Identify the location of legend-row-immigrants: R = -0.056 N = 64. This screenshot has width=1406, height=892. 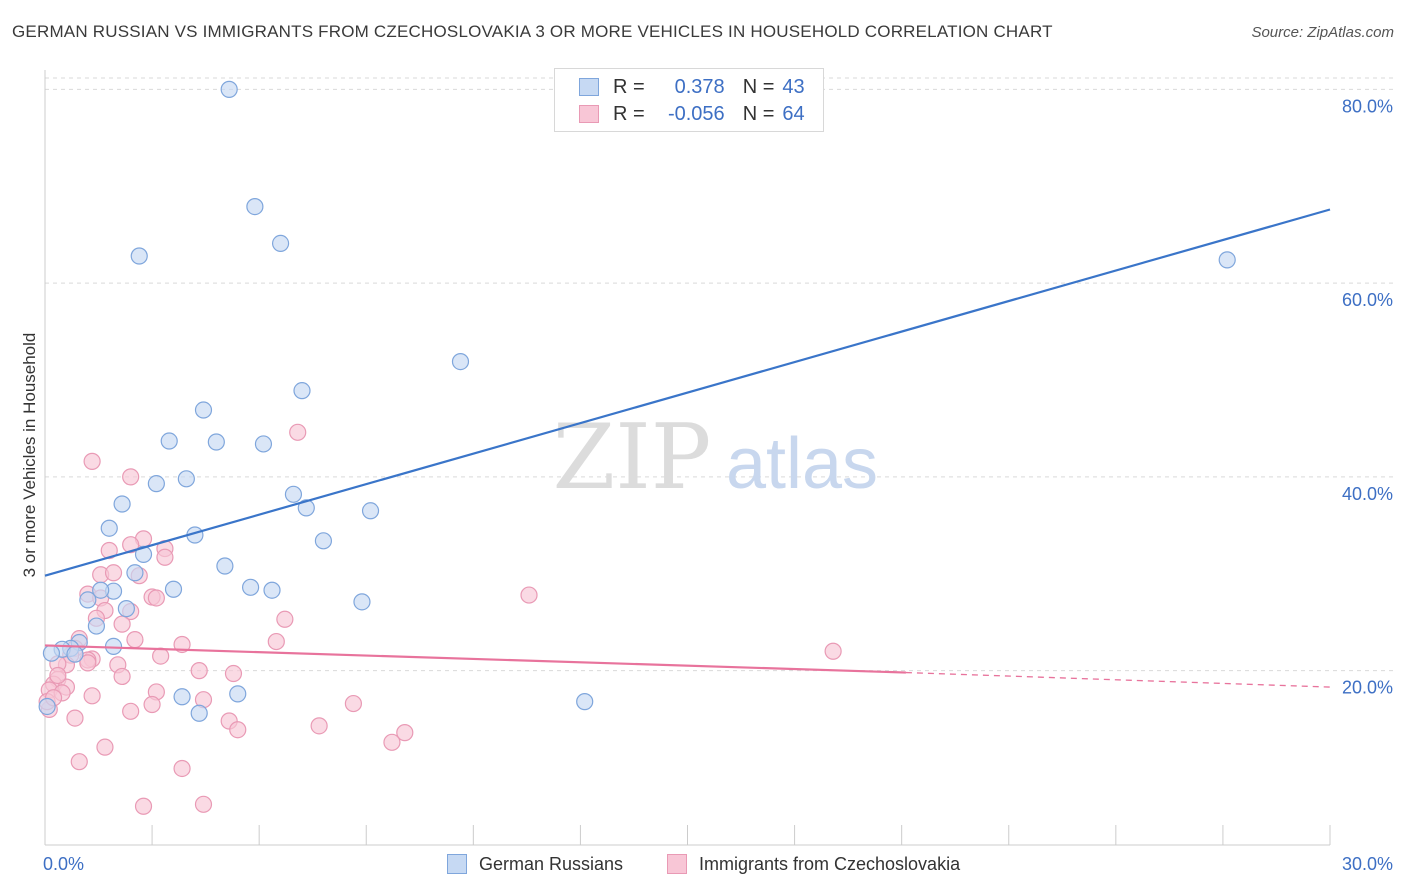
(692, 114).